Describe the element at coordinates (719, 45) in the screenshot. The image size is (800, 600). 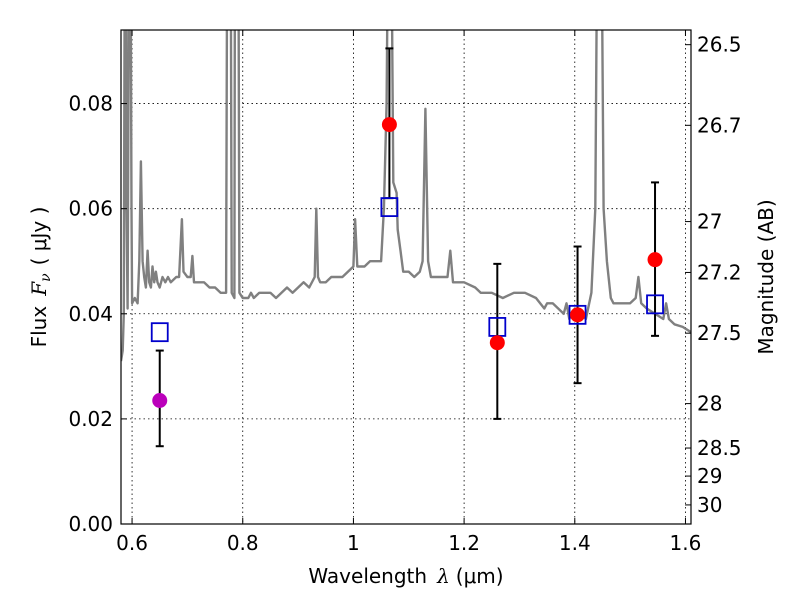
I see `right-tick-label: 26.5` at that location.